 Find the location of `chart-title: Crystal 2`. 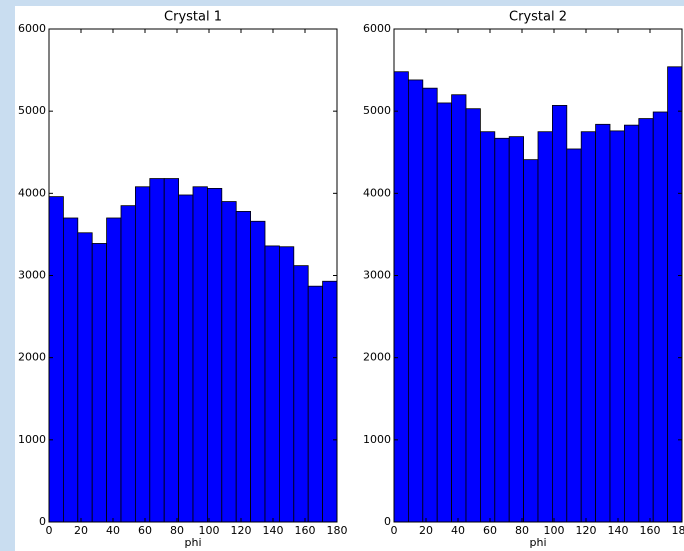

chart-title: Crystal 2 is located at coordinates (538, 17).